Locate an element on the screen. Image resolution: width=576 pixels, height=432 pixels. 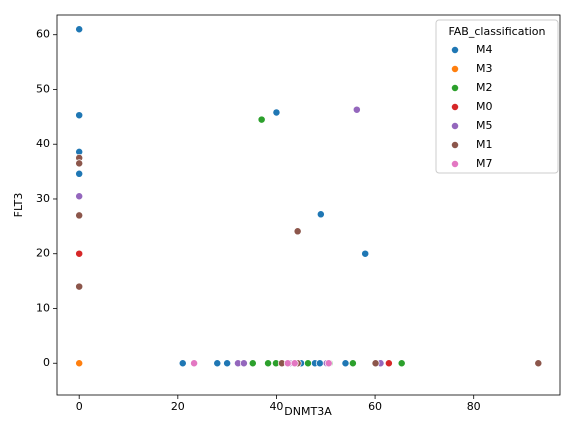
y-axis-label: FLT3 is located at coordinates (18, 205).